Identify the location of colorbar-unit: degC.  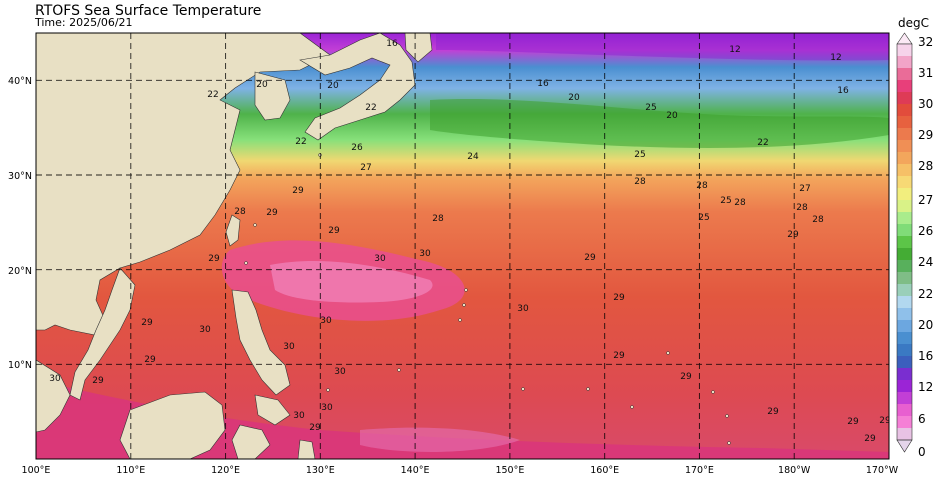
(913, 23).